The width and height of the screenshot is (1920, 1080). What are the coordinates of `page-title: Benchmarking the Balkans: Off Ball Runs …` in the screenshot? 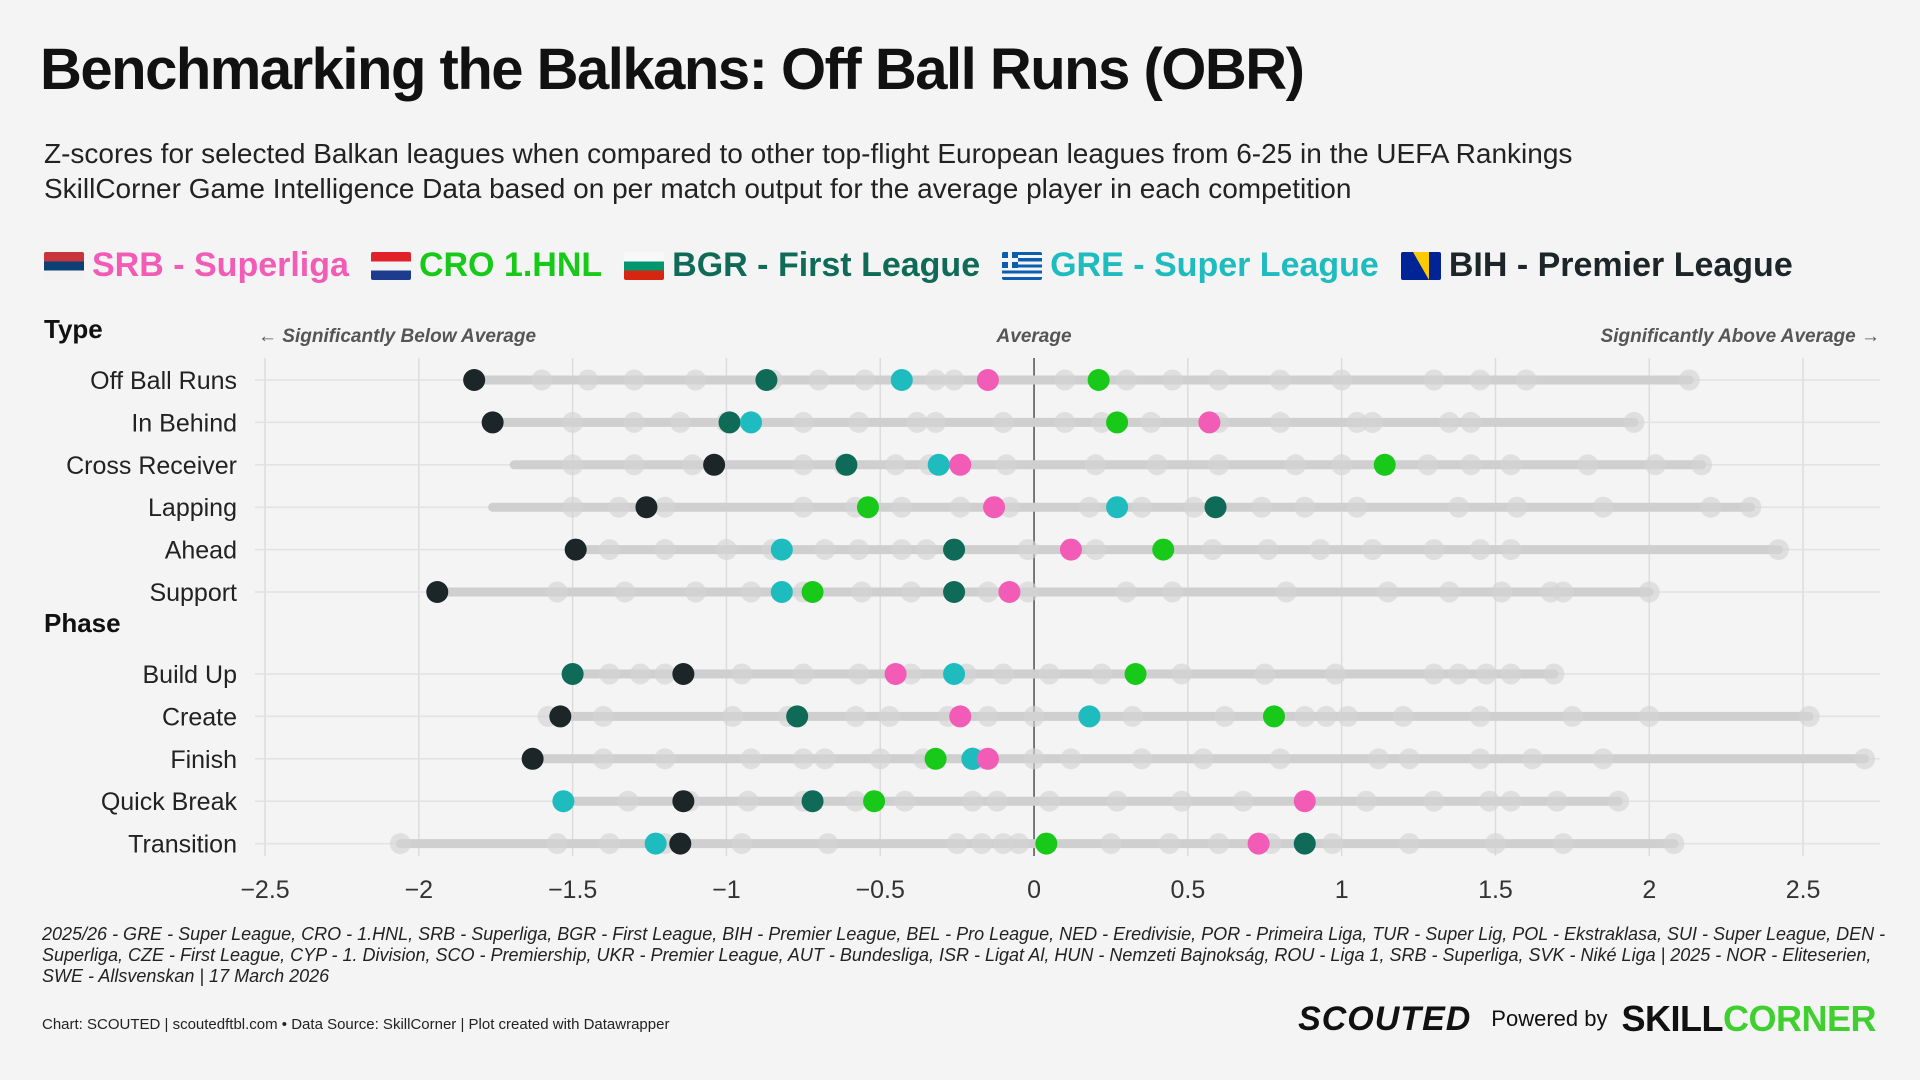 It's located at (672, 69).